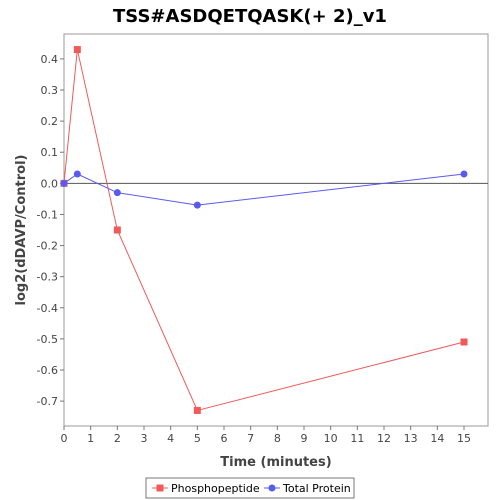 The width and height of the screenshot is (500, 500). I want to click on y-tick-label: 0.3, so click(50, 90).